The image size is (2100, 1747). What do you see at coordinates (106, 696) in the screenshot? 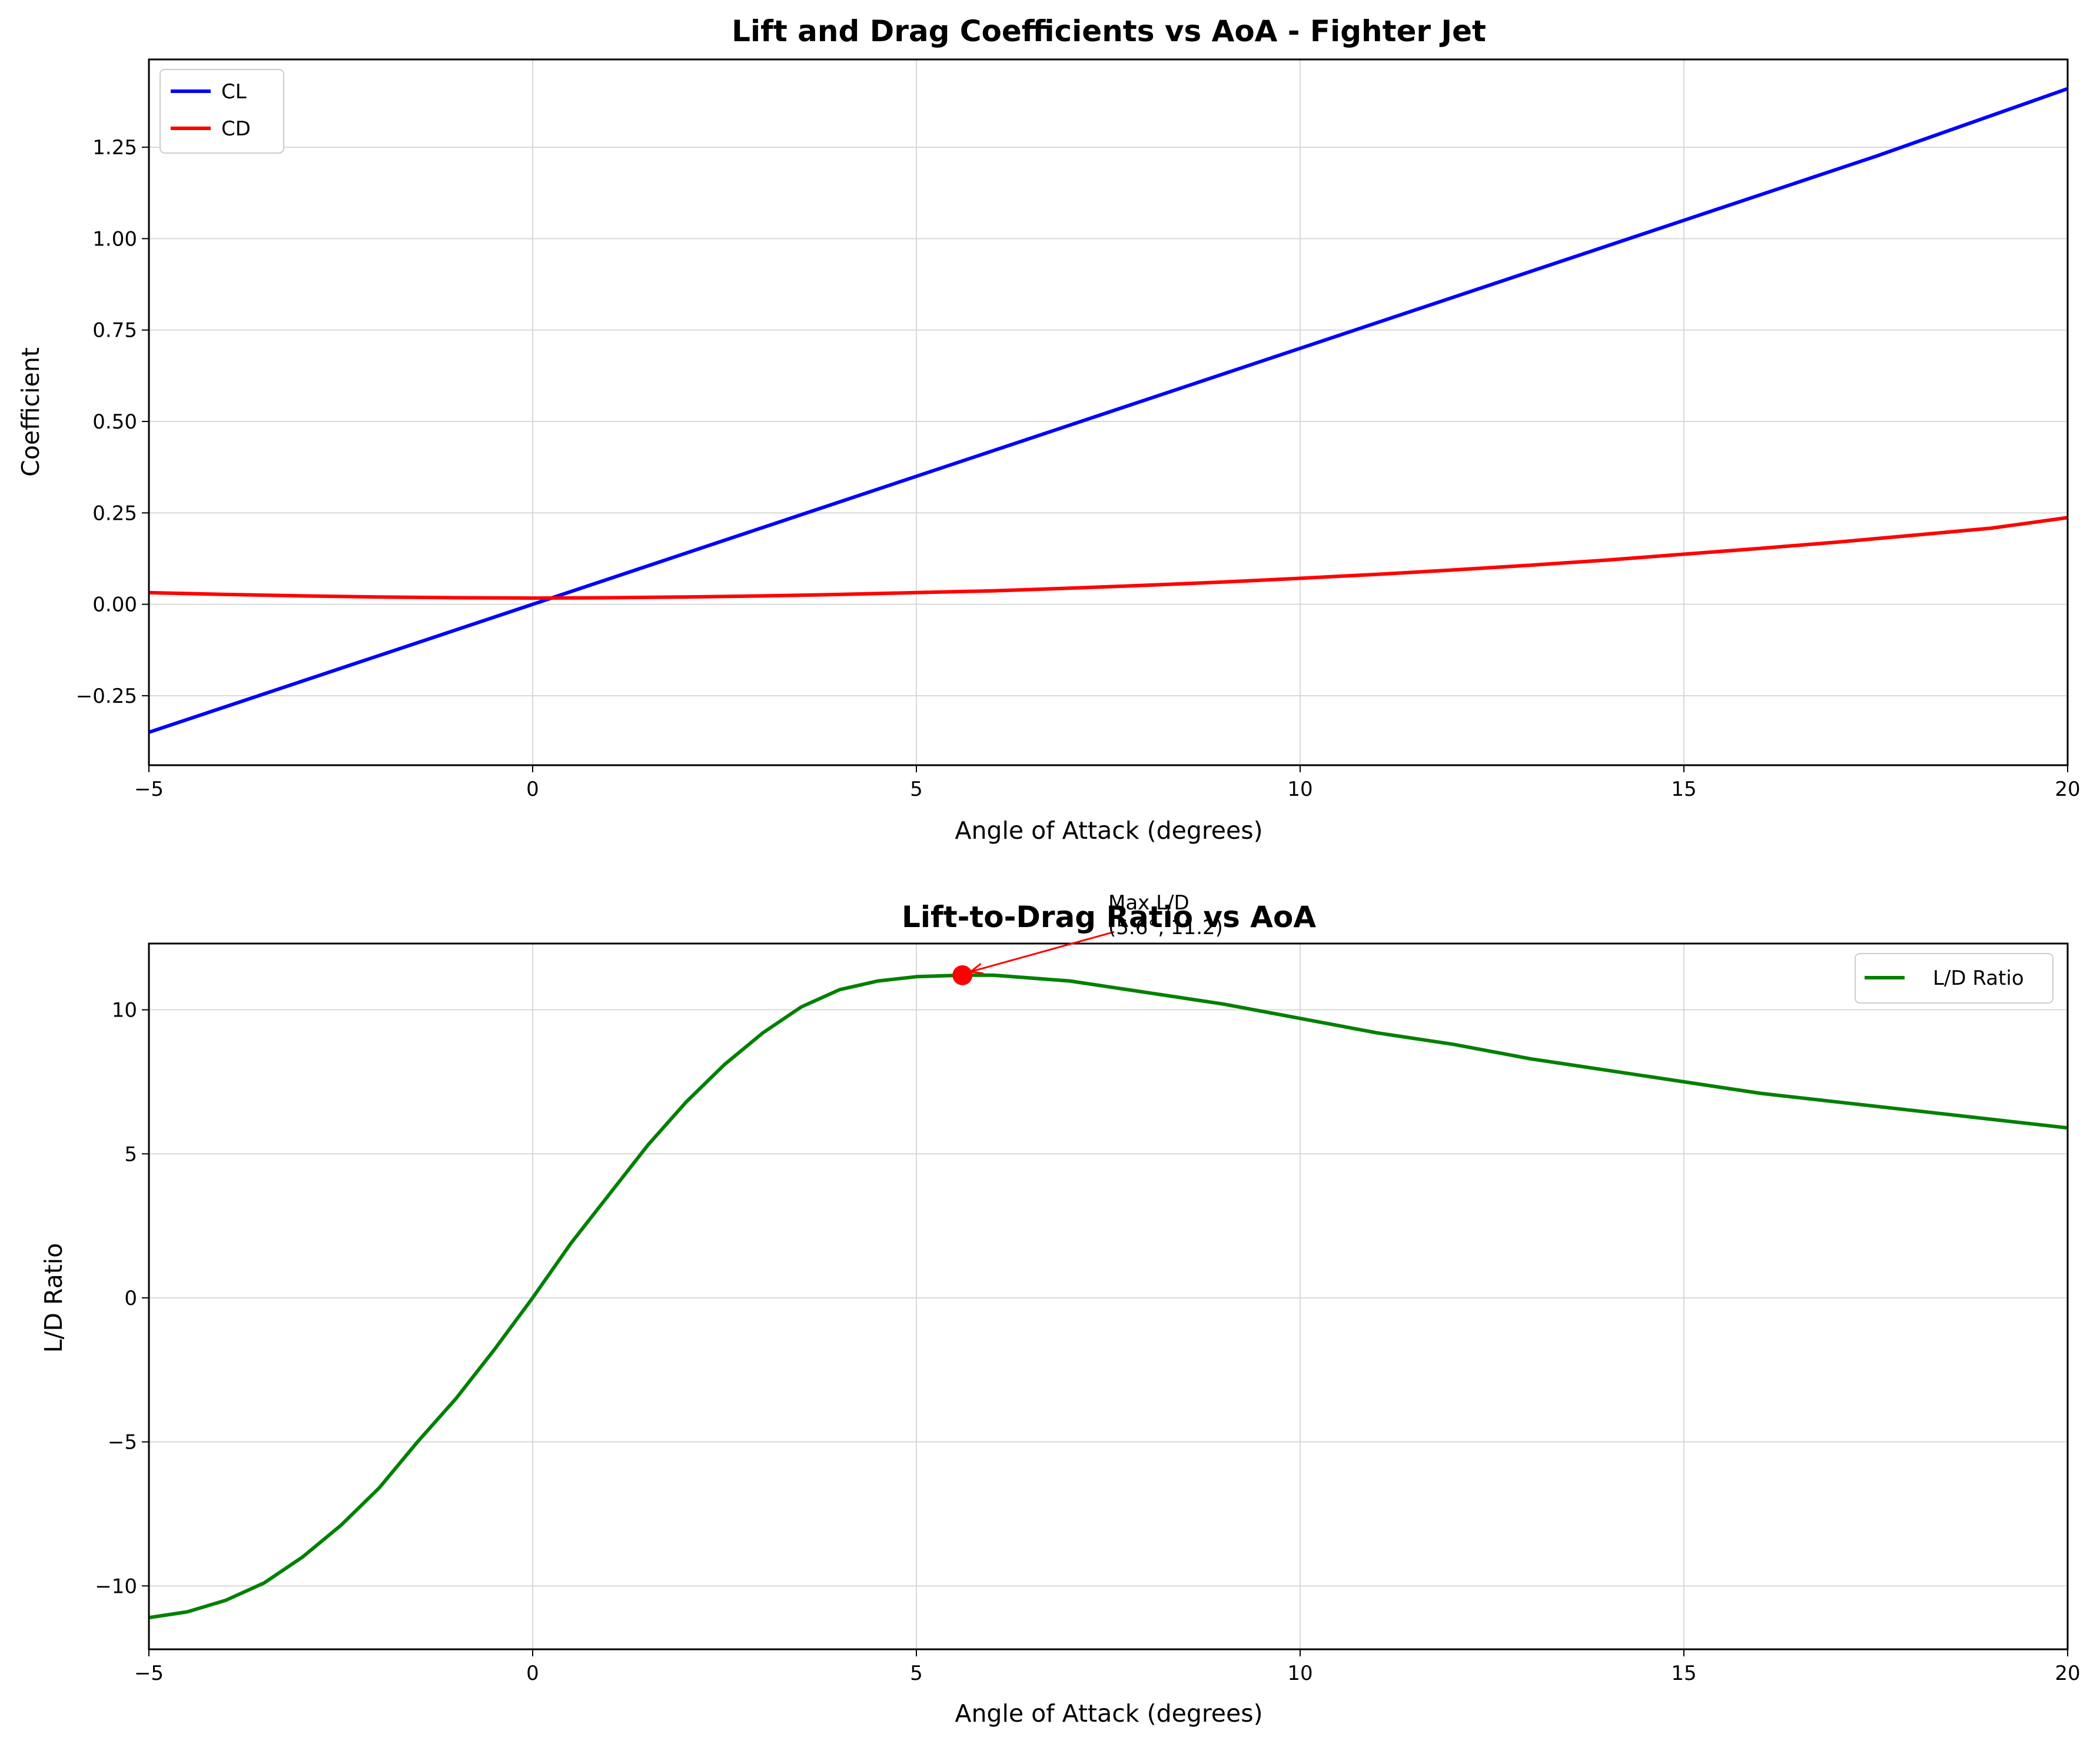
I see `y-tick-label: −0.25` at bounding box center [106, 696].